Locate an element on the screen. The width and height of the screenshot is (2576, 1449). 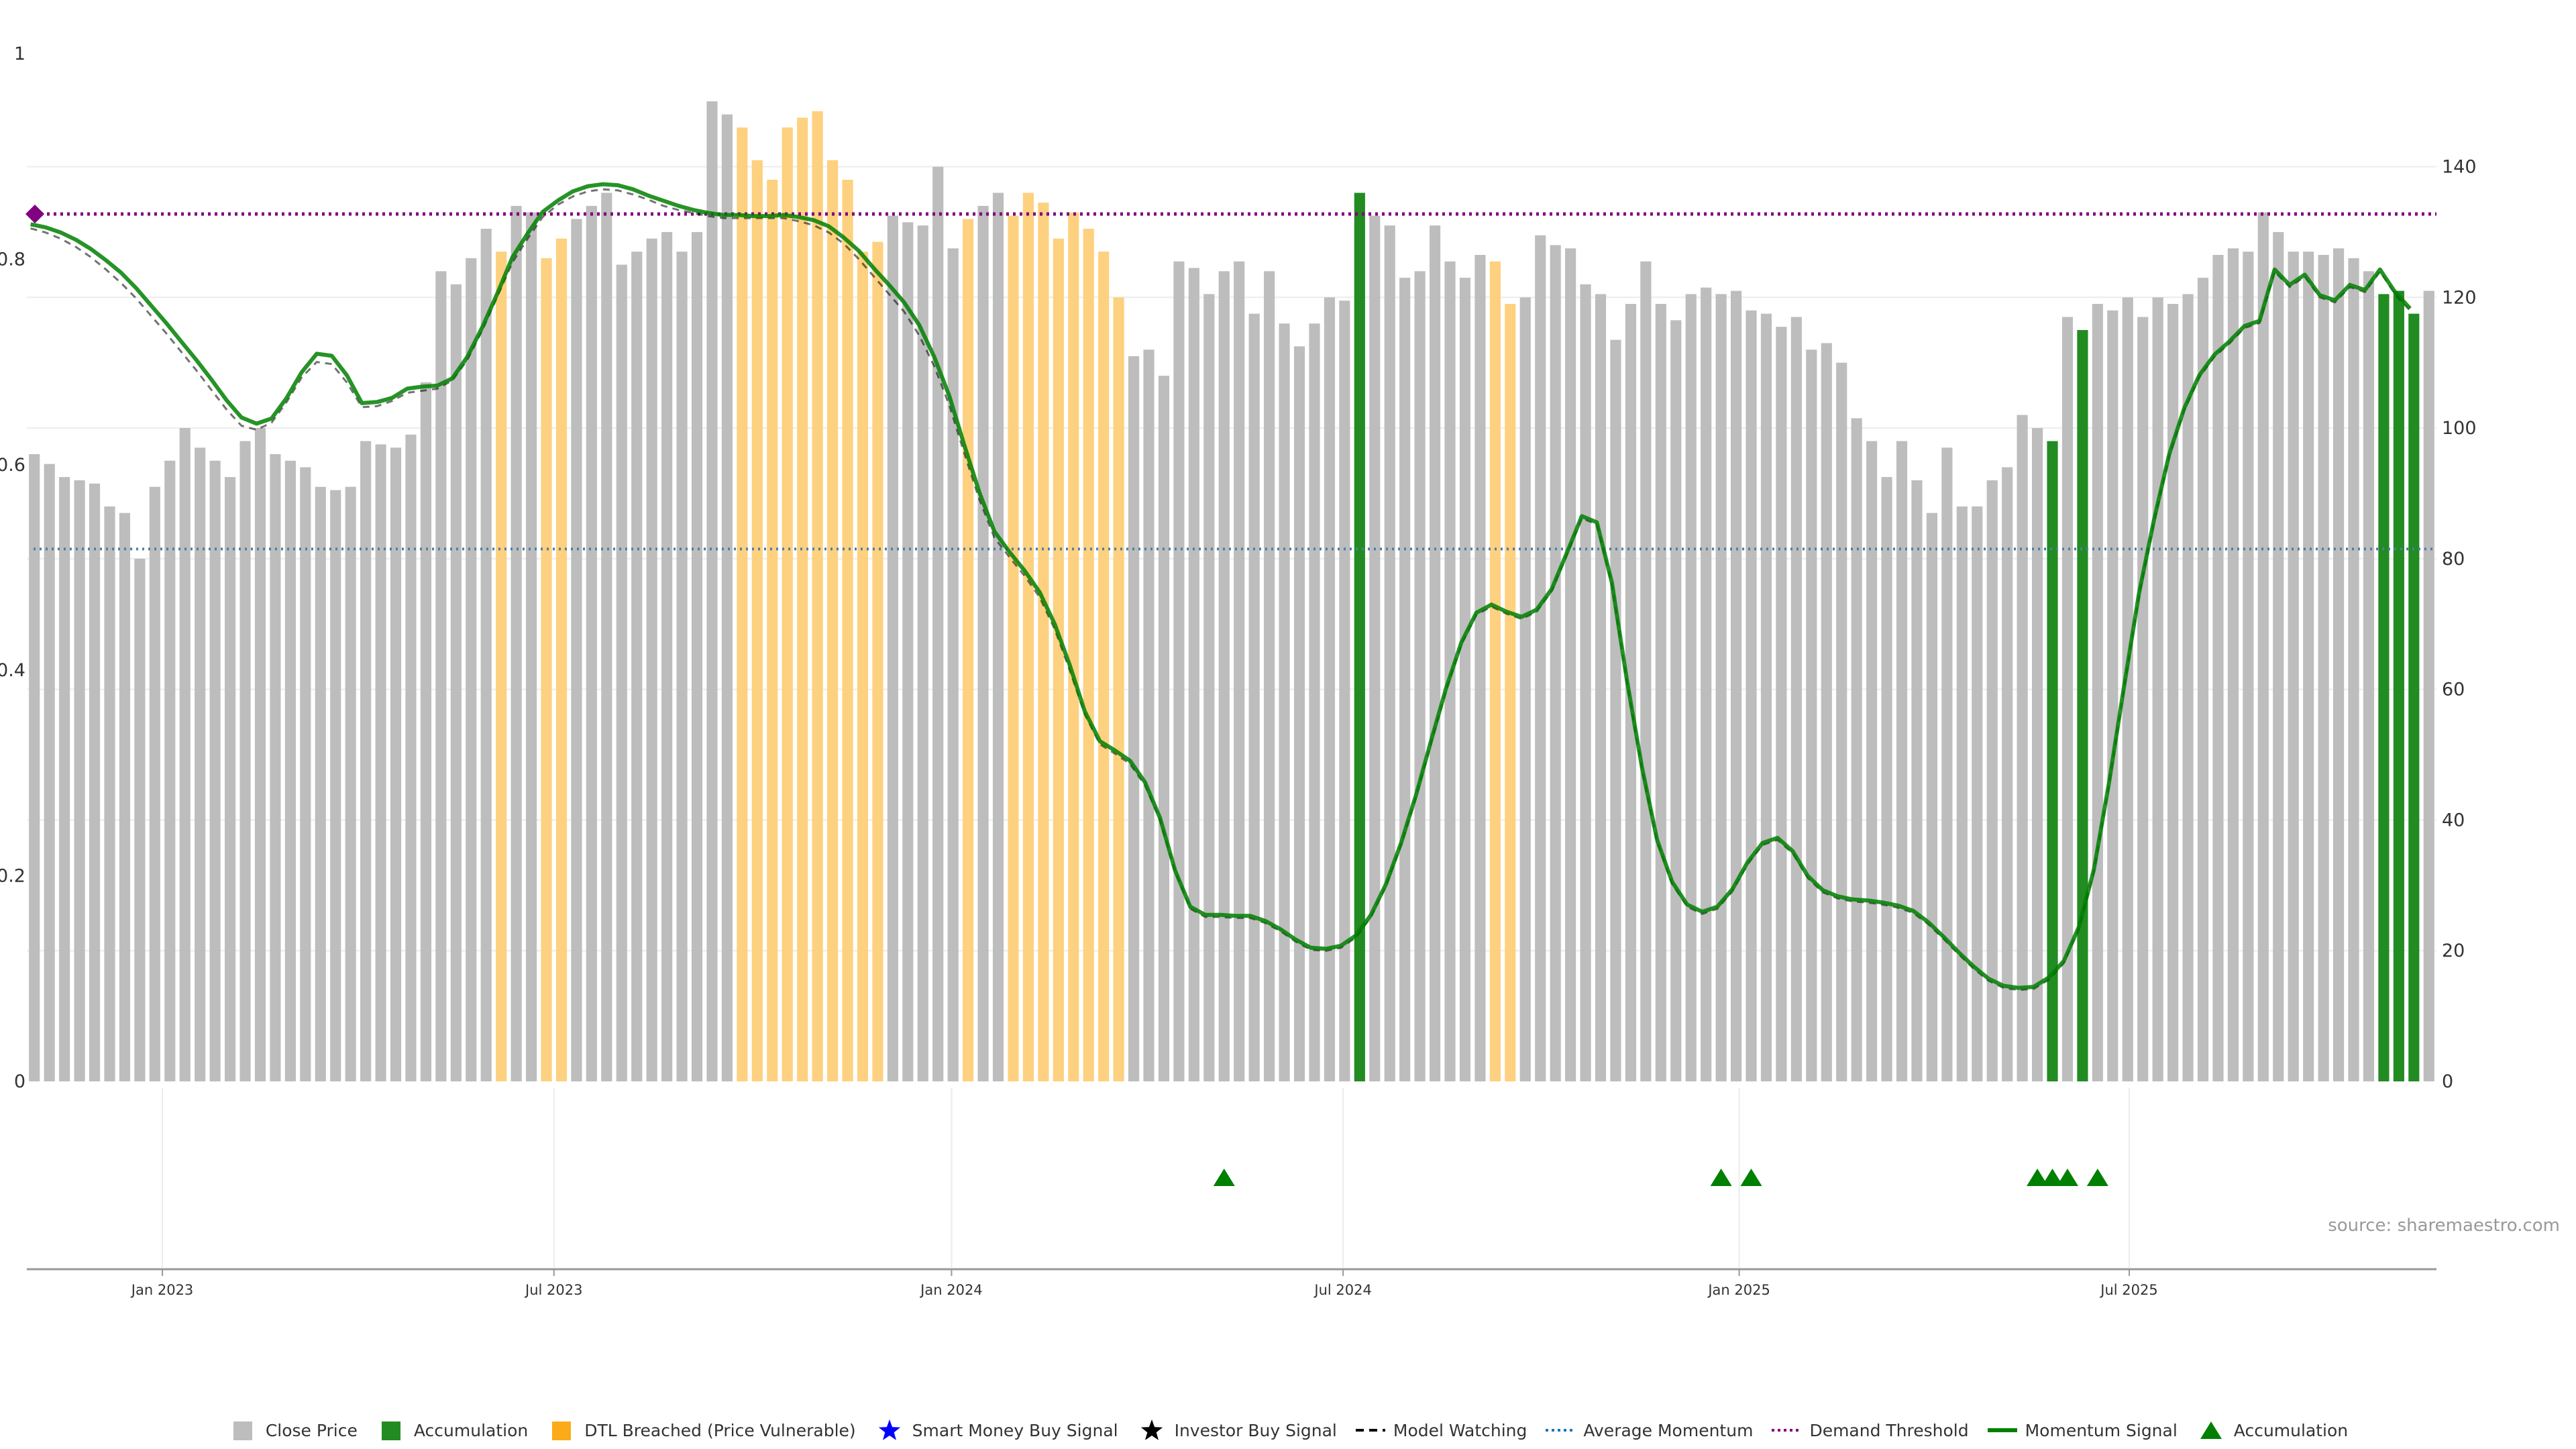
right-axis-tick-label: 20 is located at coordinates (2453, 951).